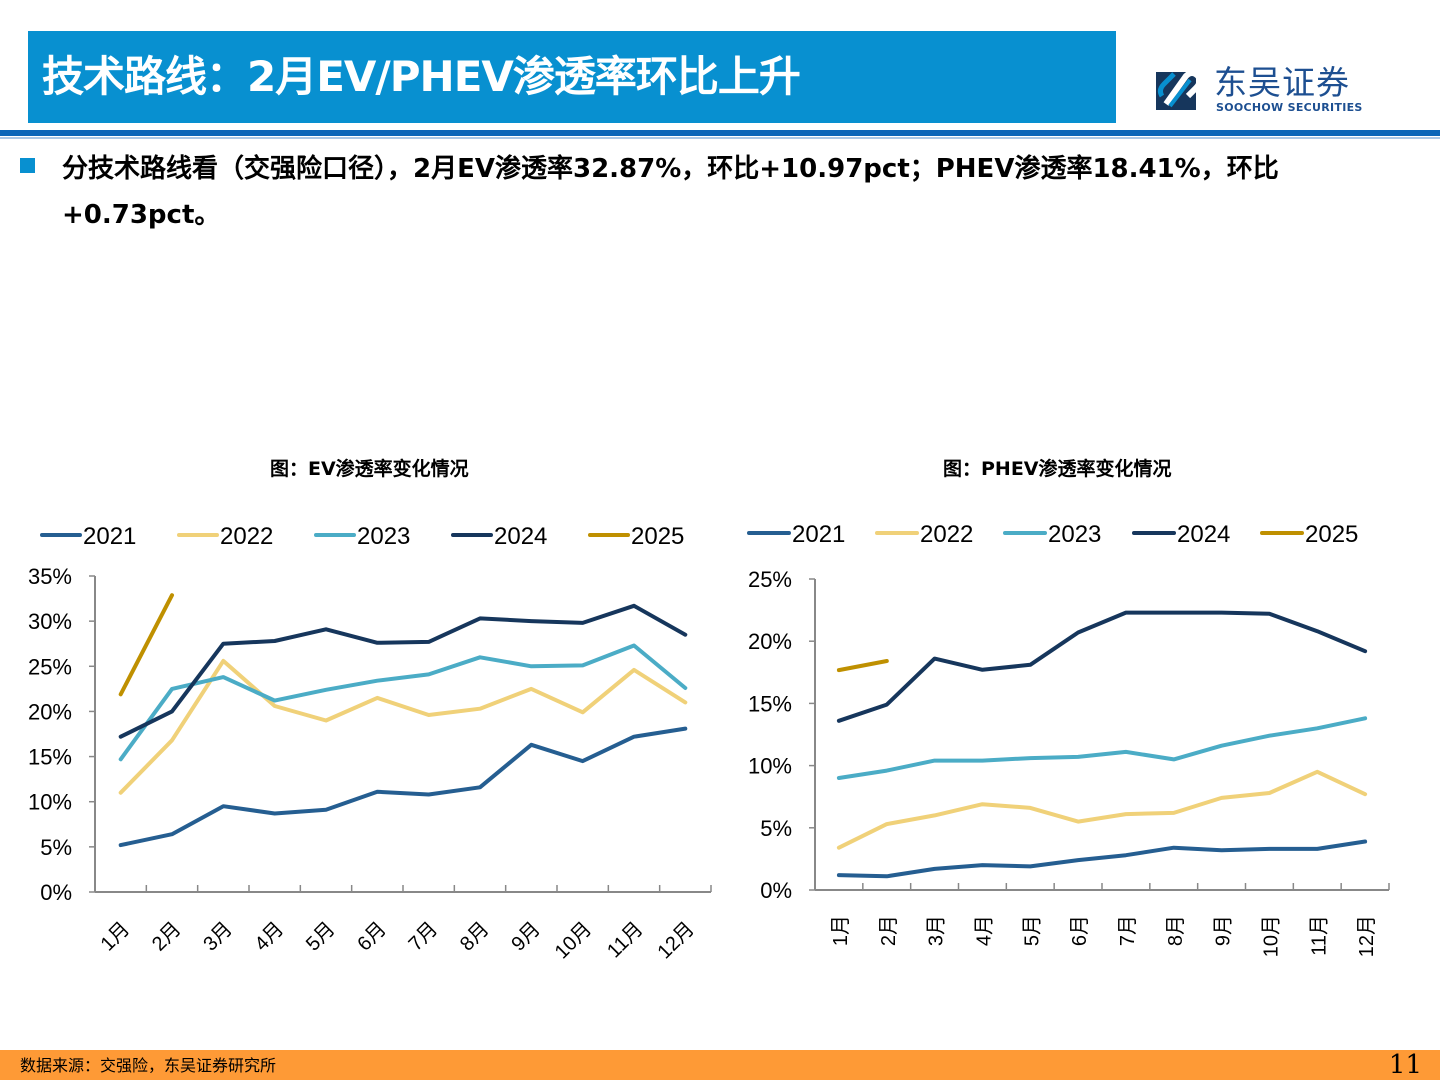 This screenshot has height=1080, width=1440. Describe the element at coordinates (1405, 1065) in the screenshot. I see `page-number: 11` at that location.